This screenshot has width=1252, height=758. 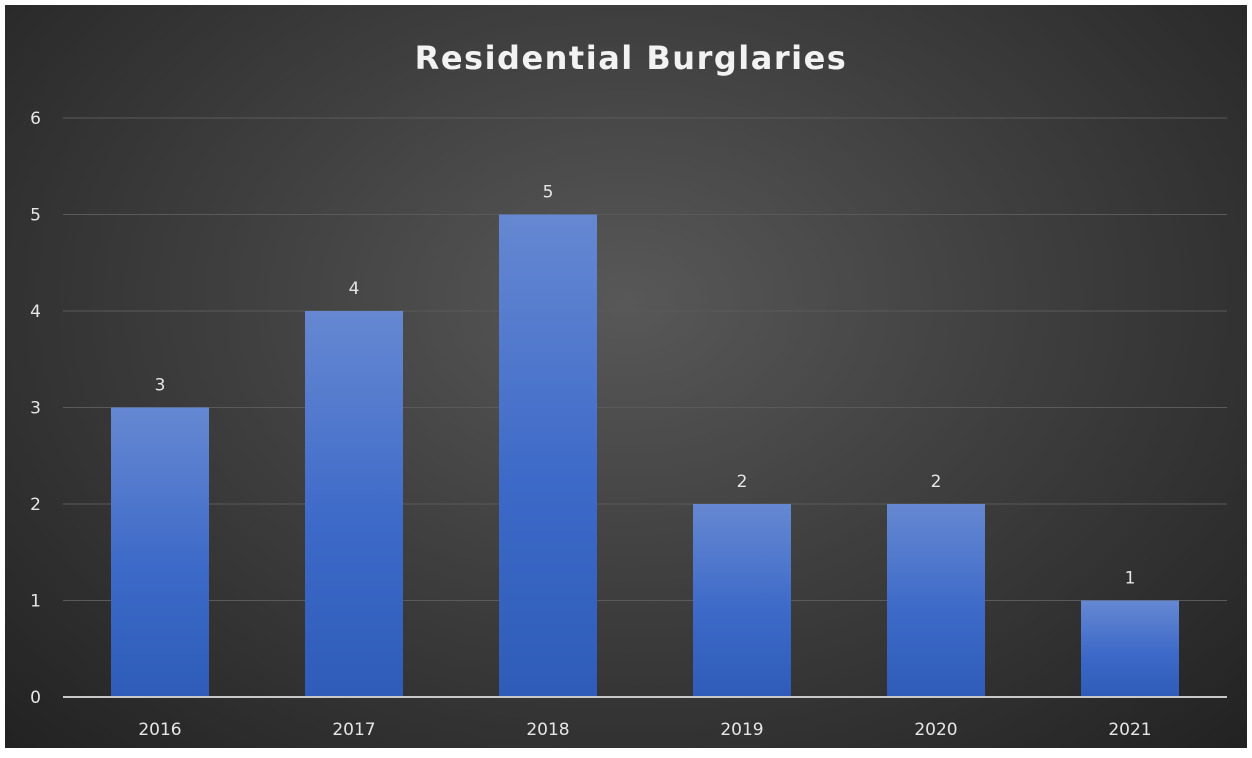 I want to click on data-label: 5, so click(x=548, y=193).